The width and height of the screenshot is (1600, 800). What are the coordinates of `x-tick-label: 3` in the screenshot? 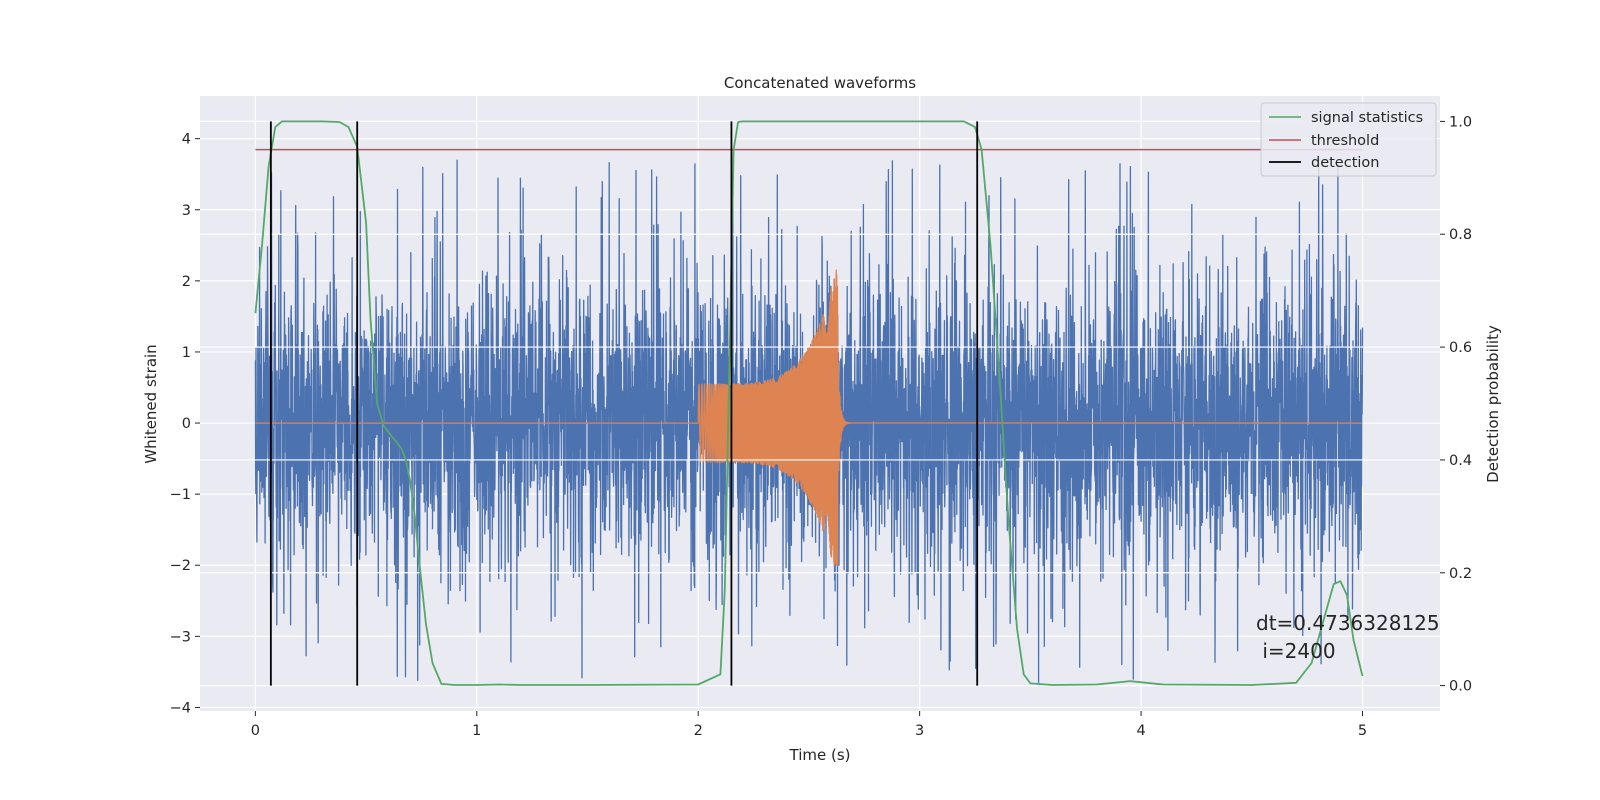 It's located at (919, 731).